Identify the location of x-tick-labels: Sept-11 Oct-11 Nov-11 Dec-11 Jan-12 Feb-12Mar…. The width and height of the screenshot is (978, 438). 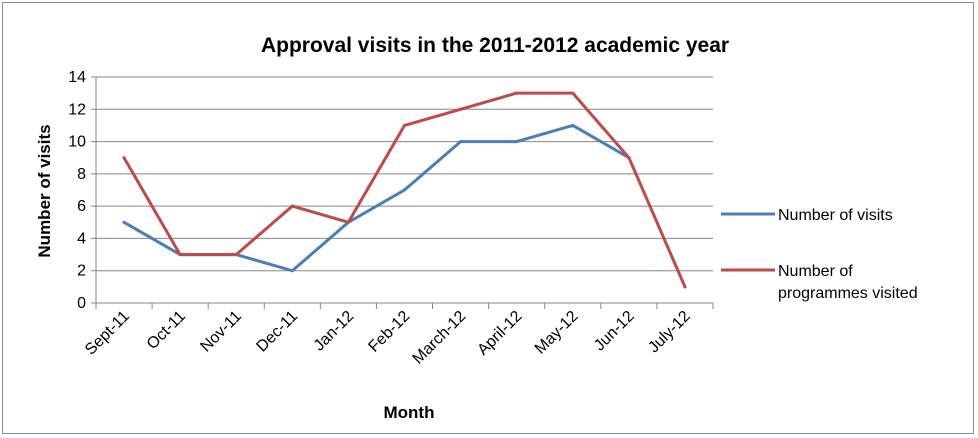
(388, 338).